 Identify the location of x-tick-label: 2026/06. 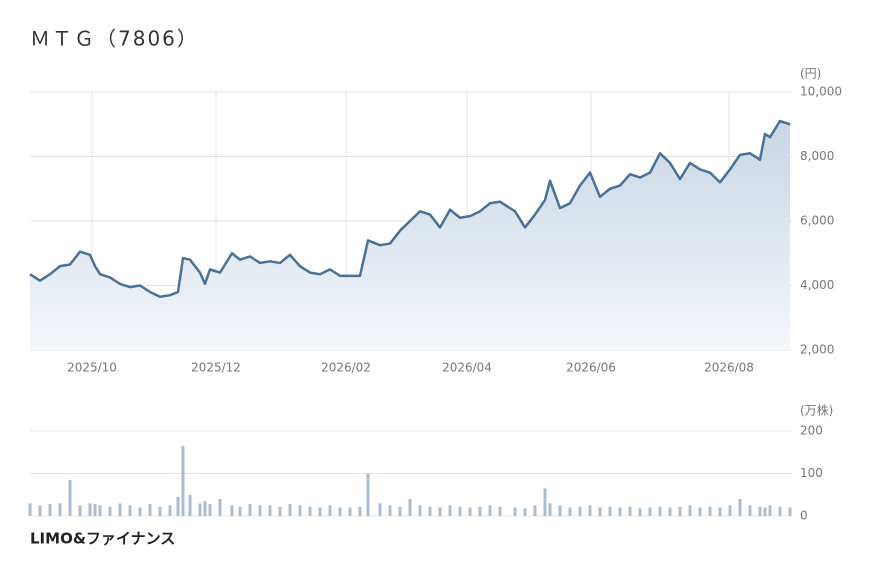
(591, 368).